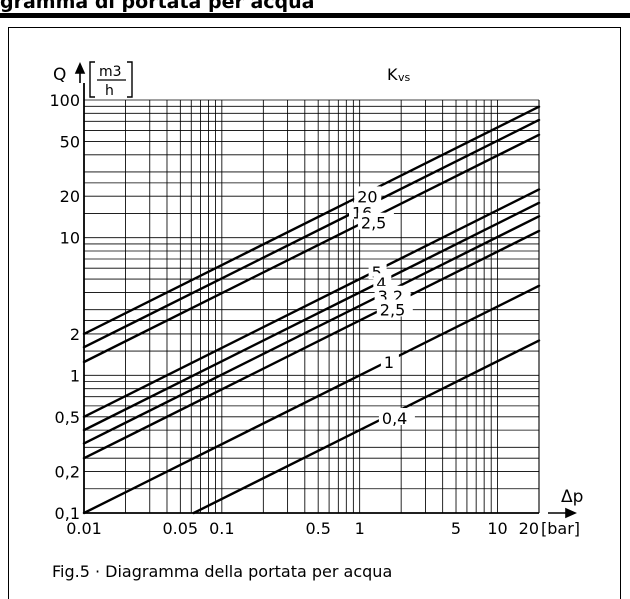 This screenshot has height=599, width=630. What do you see at coordinates (64, 100) in the screenshot?
I see `y-tick-label: 100` at bounding box center [64, 100].